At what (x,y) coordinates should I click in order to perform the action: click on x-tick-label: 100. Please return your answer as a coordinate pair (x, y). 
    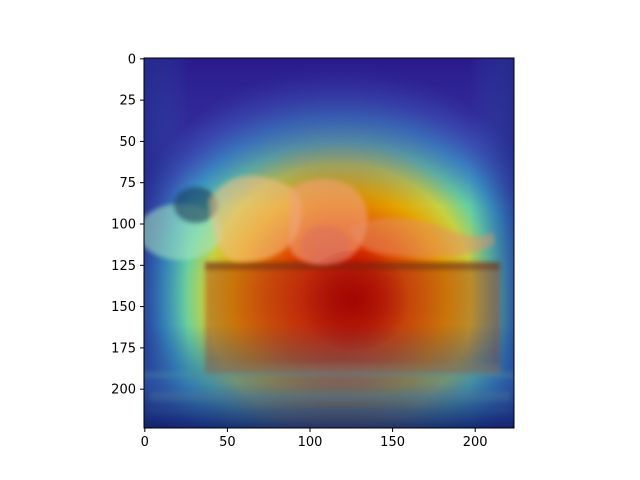
    Looking at the image, I should click on (310, 442).